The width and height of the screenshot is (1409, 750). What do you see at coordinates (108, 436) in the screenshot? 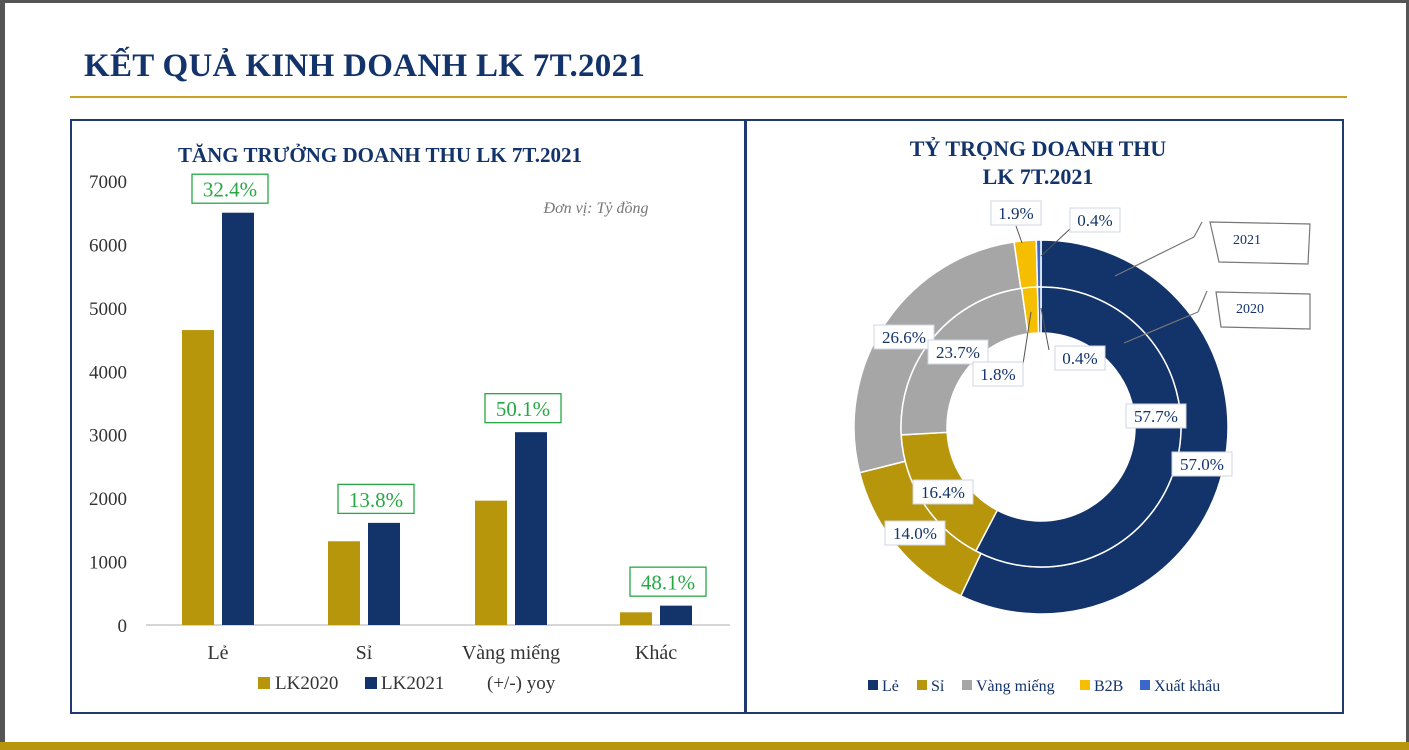
I see `y-tick-label: 3000` at bounding box center [108, 436].